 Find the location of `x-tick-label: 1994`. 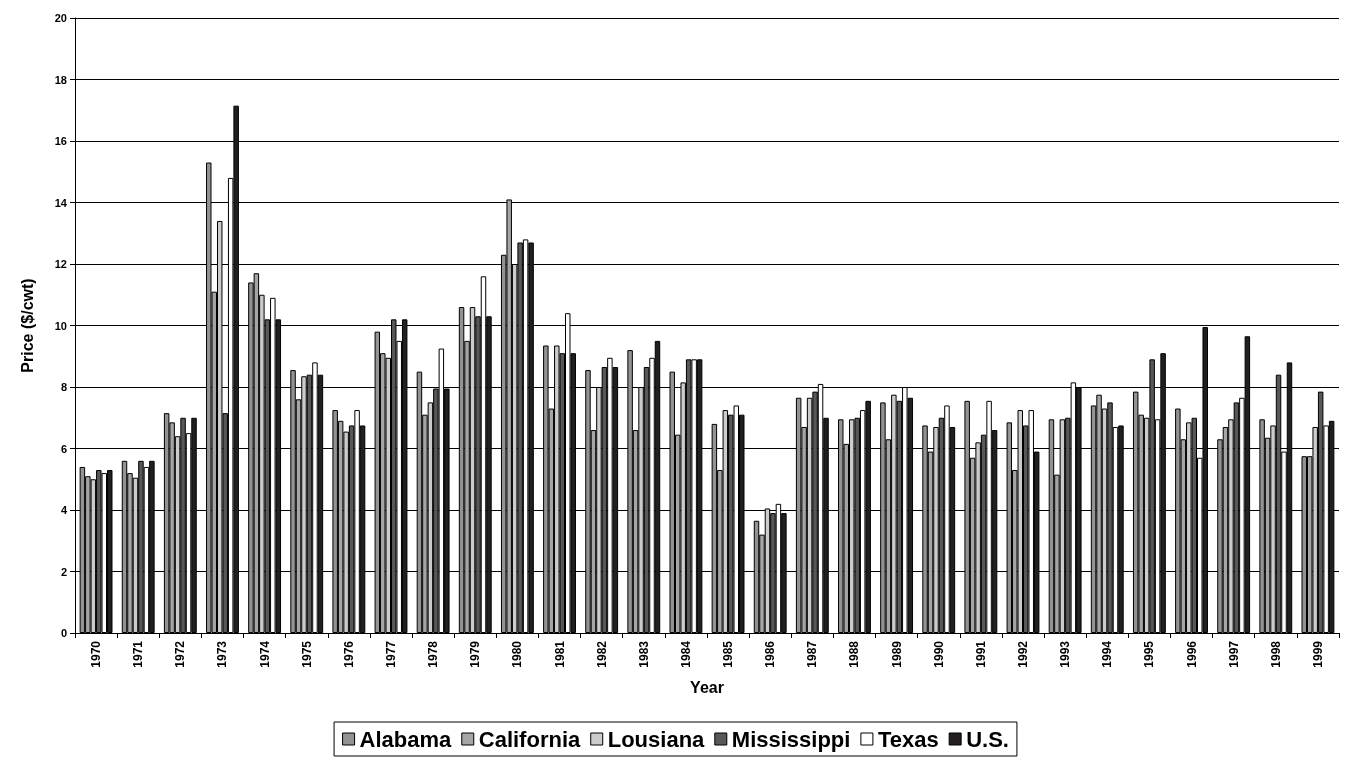

x-tick-label: 1994 is located at coordinates (1107, 654).